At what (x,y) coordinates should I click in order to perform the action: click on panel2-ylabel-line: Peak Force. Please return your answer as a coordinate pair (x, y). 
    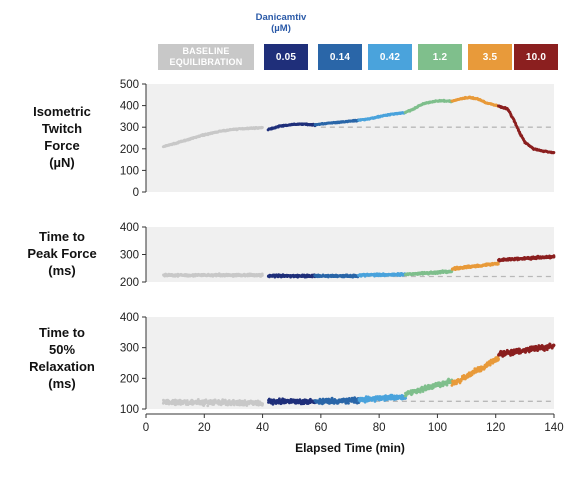
    Looking at the image, I should click on (62, 253).